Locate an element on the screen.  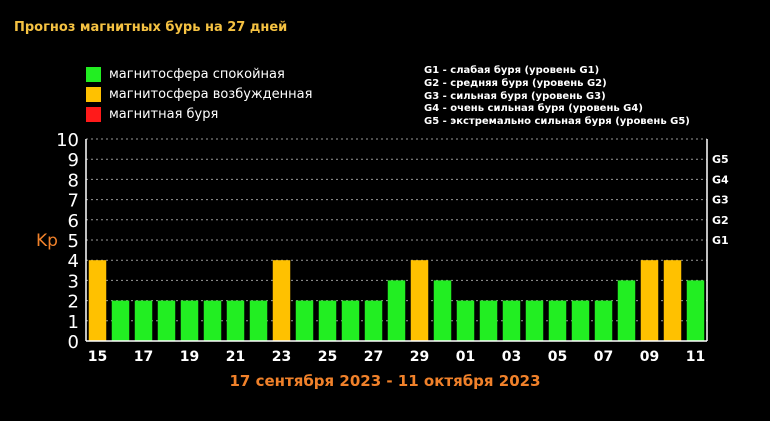
storm-level-g3: G3 - сильная буря (уровень G3) is located at coordinates (515, 96).